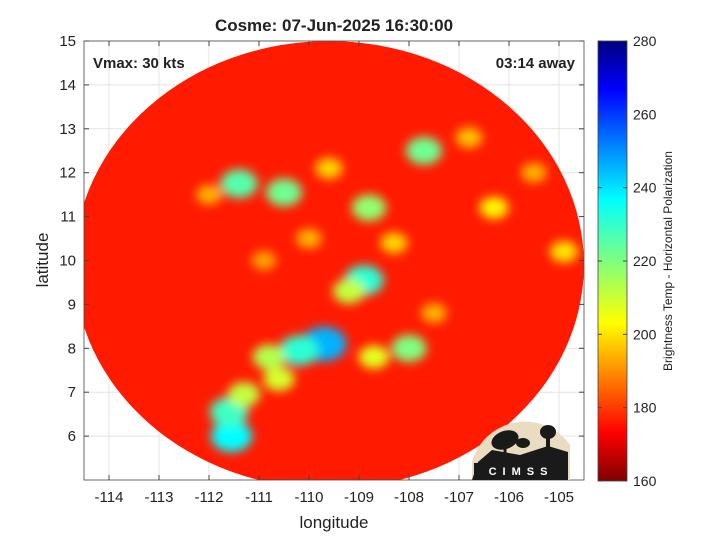 This screenshot has width=720, height=540. I want to click on y-tick-label: 13, so click(67, 129).